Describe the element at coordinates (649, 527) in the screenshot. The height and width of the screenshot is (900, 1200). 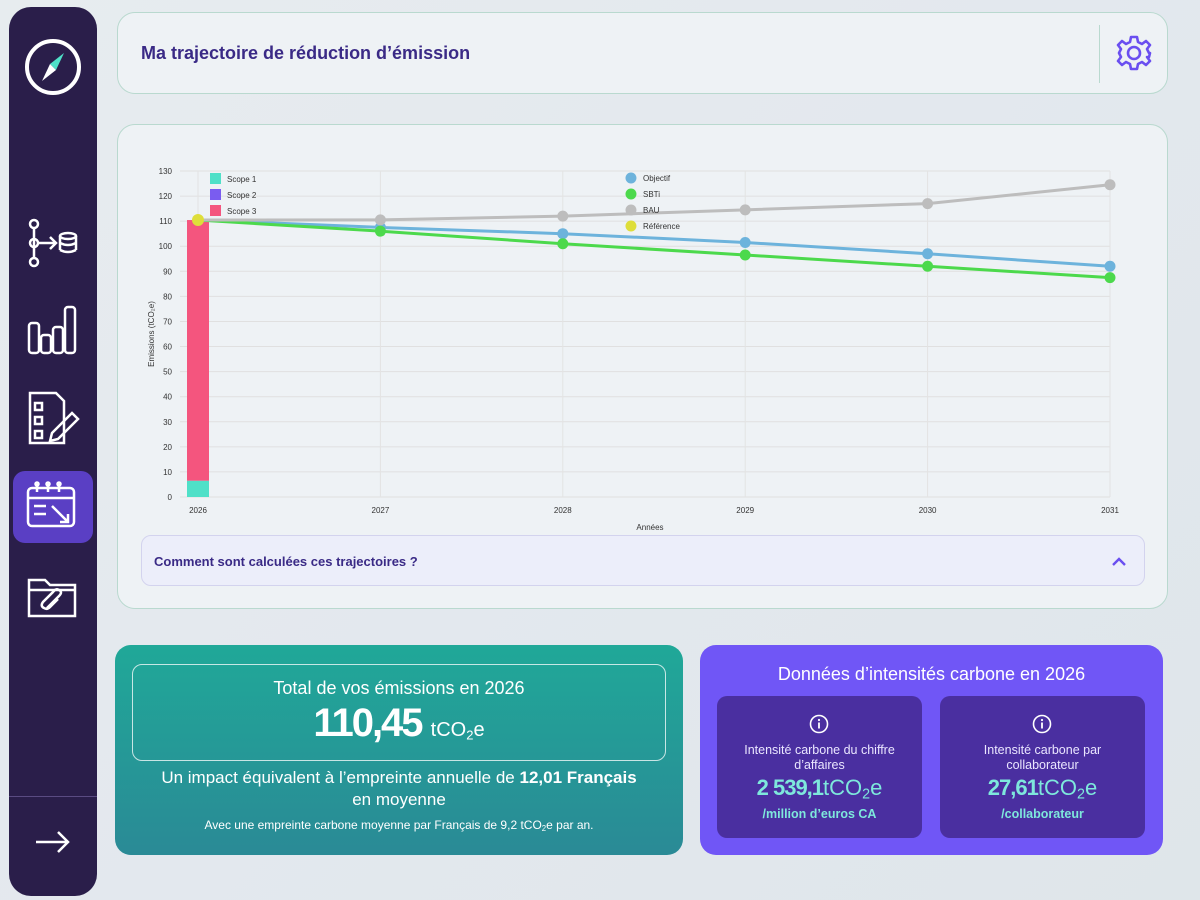
I see `x-axis-label: Années` at that location.